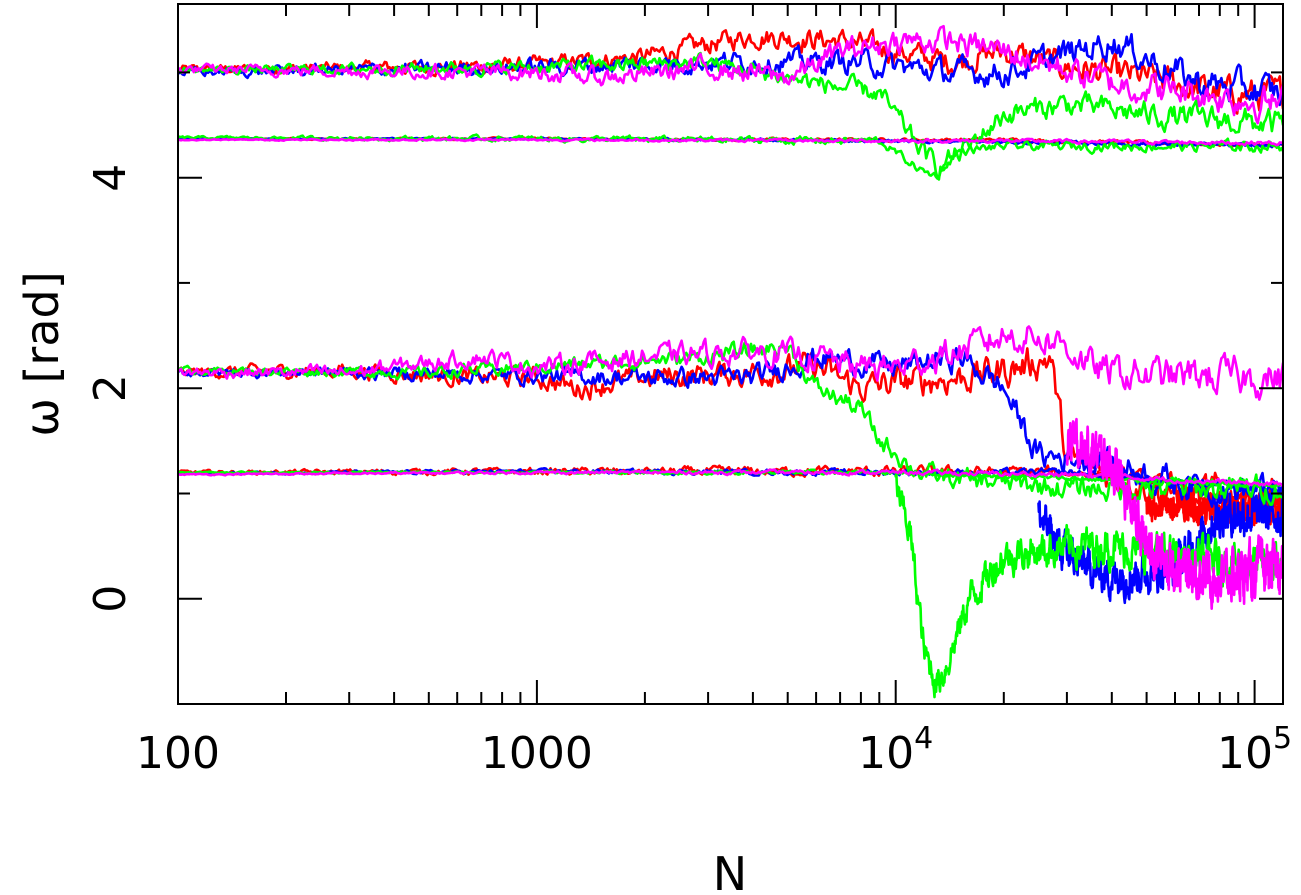 The height and width of the screenshot is (895, 1301). Describe the element at coordinates (730, 871) in the screenshot. I see `x-axis-label: N` at that location.